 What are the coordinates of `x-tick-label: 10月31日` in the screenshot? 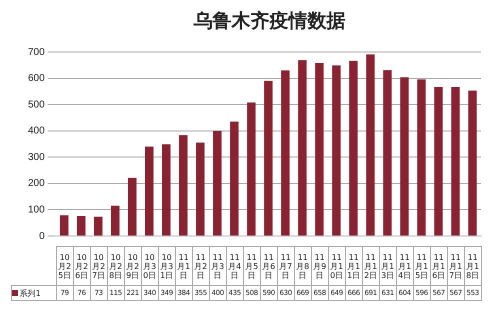 It's located at (167, 266).